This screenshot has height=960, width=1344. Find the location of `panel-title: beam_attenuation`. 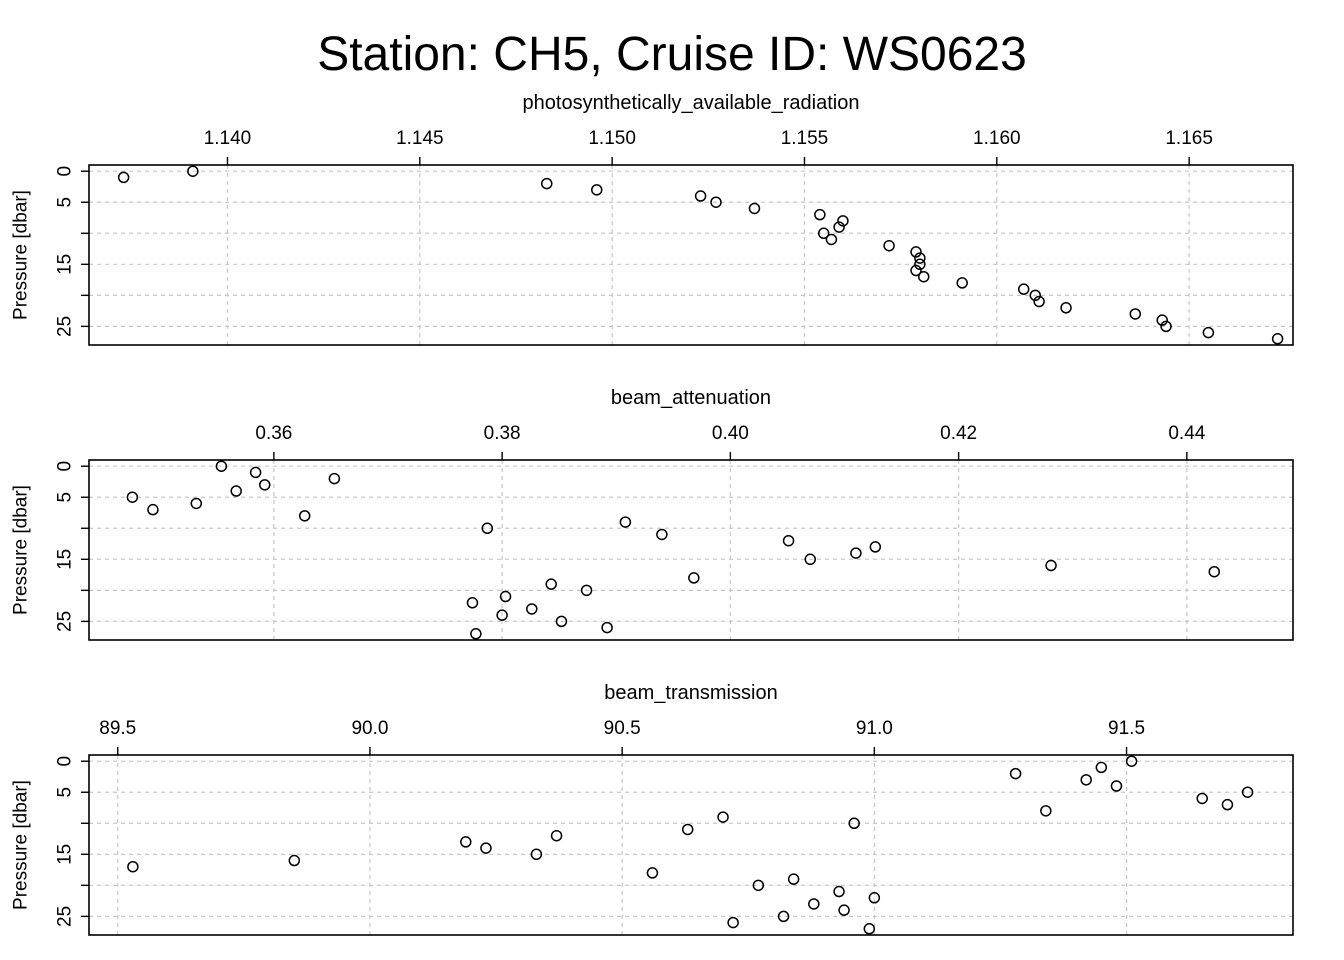

panel-title: beam_attenuation is located at coordinates (691, 398).